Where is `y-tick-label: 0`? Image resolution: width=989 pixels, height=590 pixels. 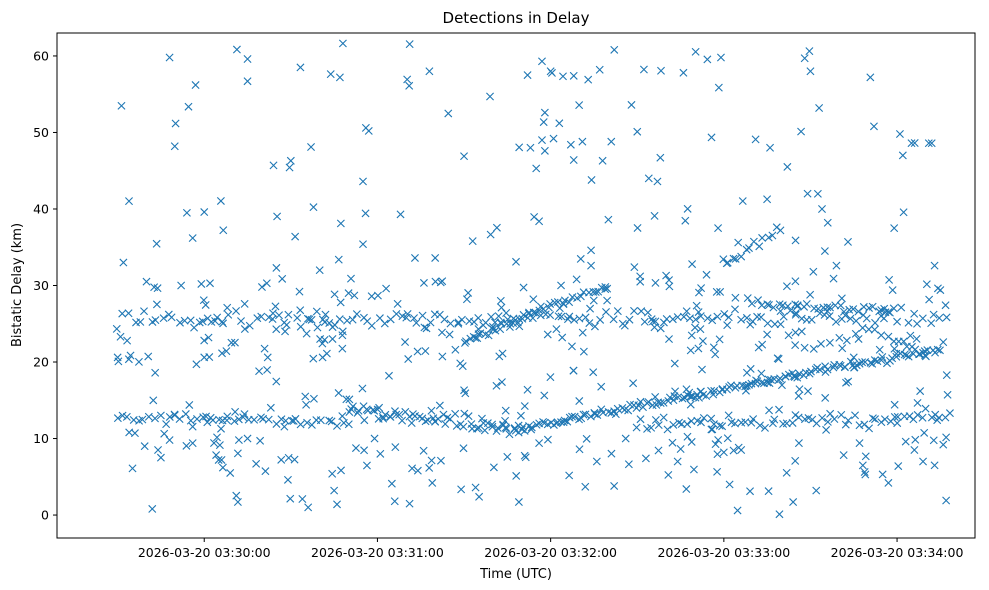 y-tick-label: 0 is located at coordinates (45, 515).